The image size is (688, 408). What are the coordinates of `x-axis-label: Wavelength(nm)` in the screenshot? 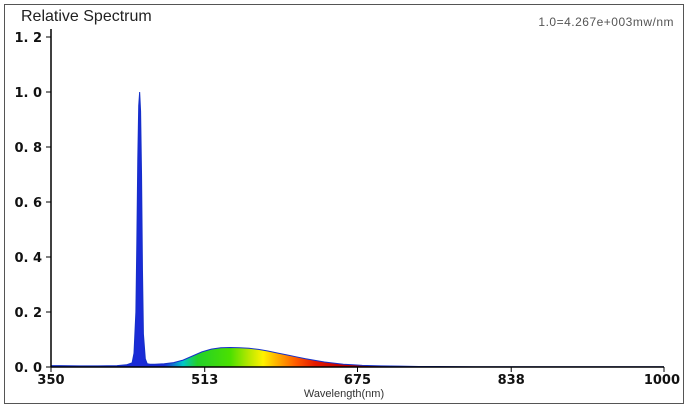 It's located at (344, 394).